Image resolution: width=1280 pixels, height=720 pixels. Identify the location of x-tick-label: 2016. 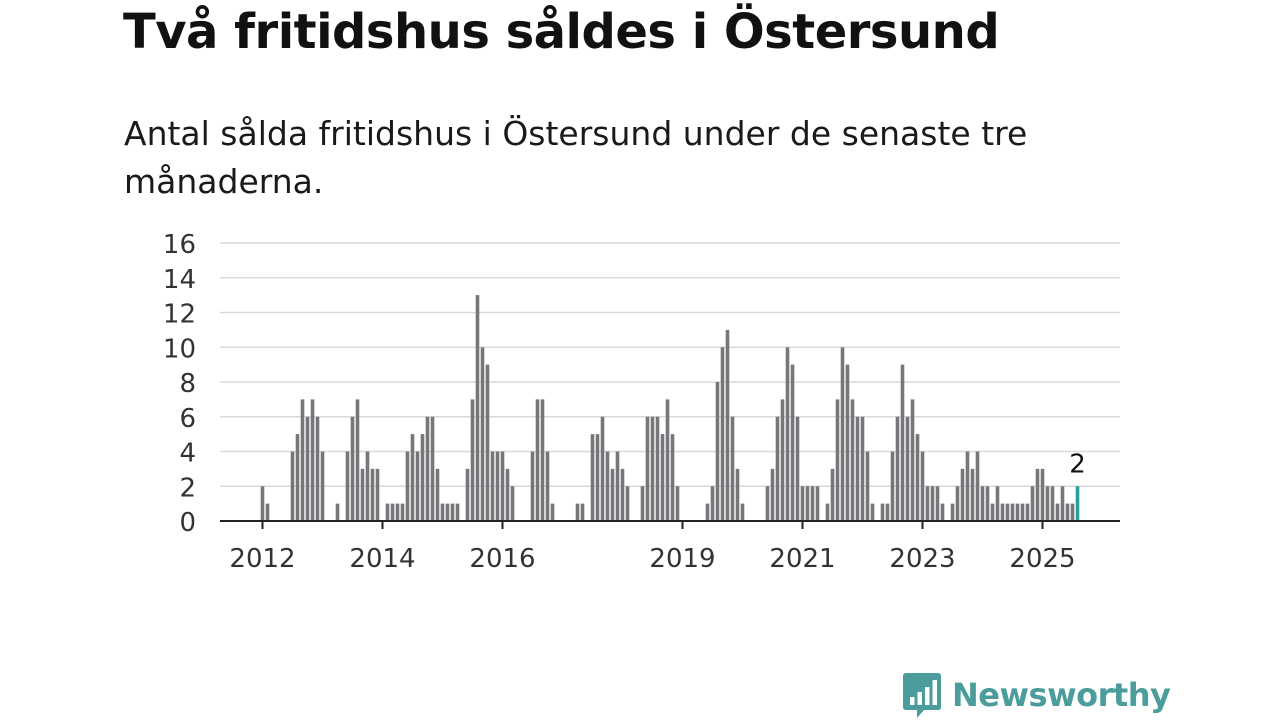
(502, 559).